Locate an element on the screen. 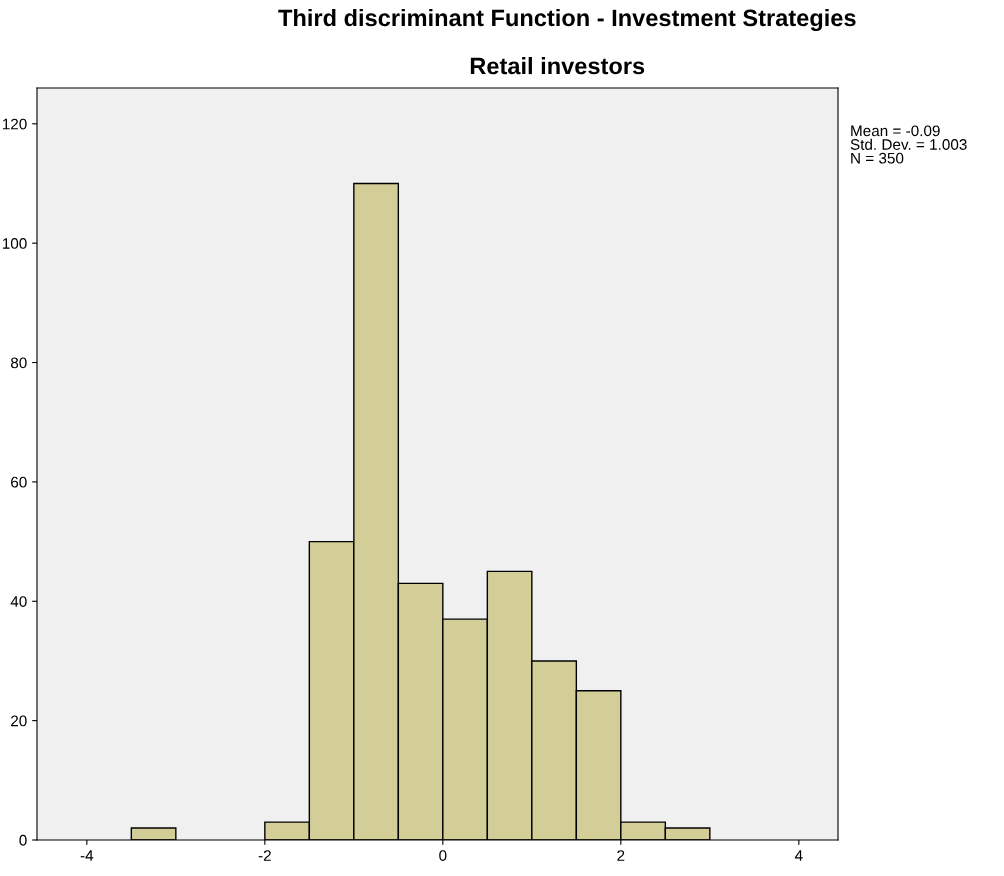  x-tick-label: -4 is located at coordinates (87, 855).